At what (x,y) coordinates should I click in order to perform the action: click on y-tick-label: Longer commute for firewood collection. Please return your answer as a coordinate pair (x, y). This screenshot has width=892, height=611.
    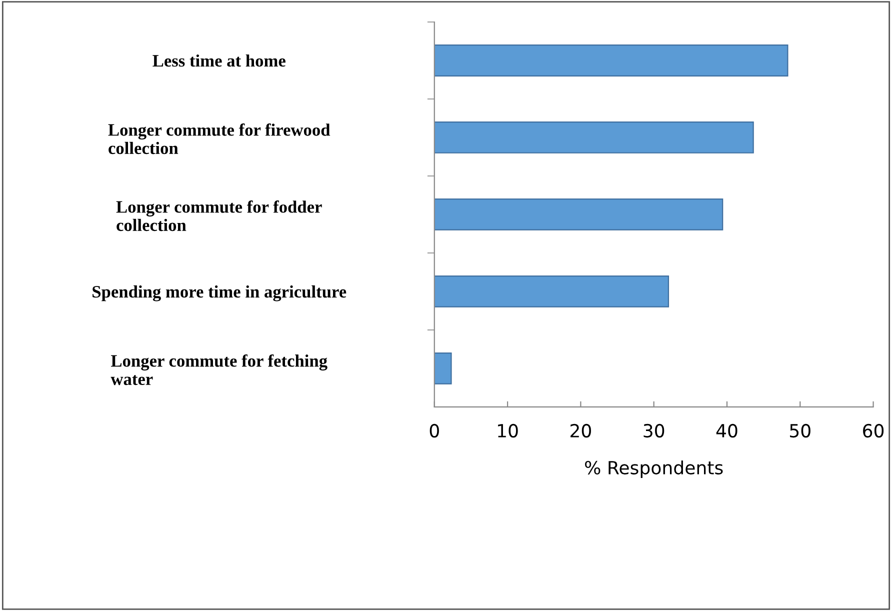
    Looking at the image, I should click on (219, 138).